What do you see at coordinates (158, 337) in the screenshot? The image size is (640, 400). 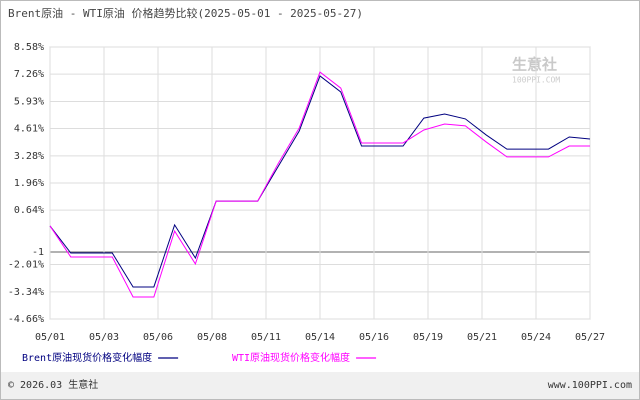 I see `x-tick-label: 05/06` at bounding box center [158, 337].